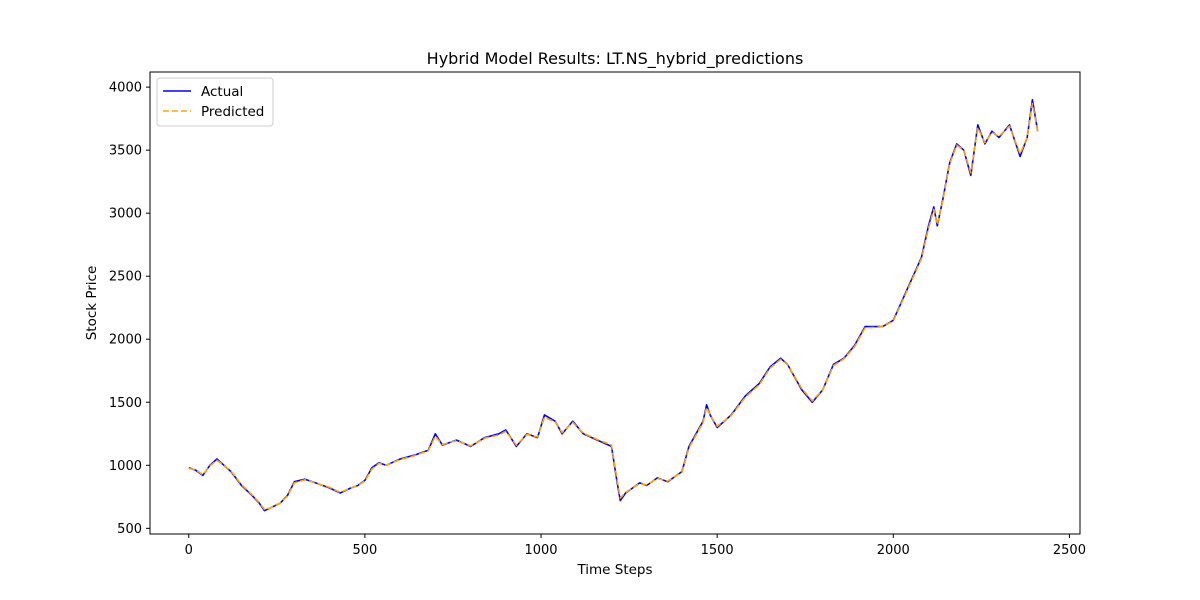 Image resolution: width=1200 pixels, height=600 pixels. Describe the element at coordinates (222, 92) in the screenshot. I see `legend-label-actual: Actual` at that location.